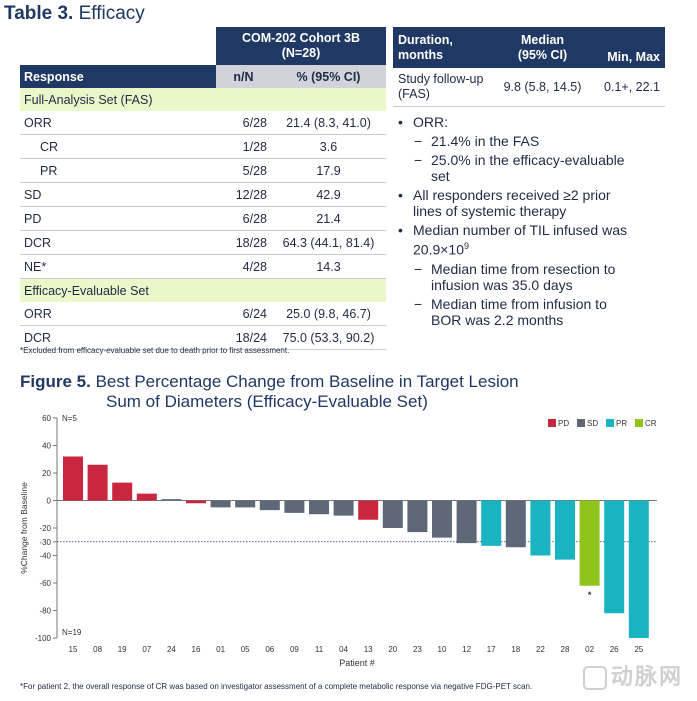  Describe the element at coordinates (392, 649) in the screenshot. I see `x-tick-label: 20` at that location.